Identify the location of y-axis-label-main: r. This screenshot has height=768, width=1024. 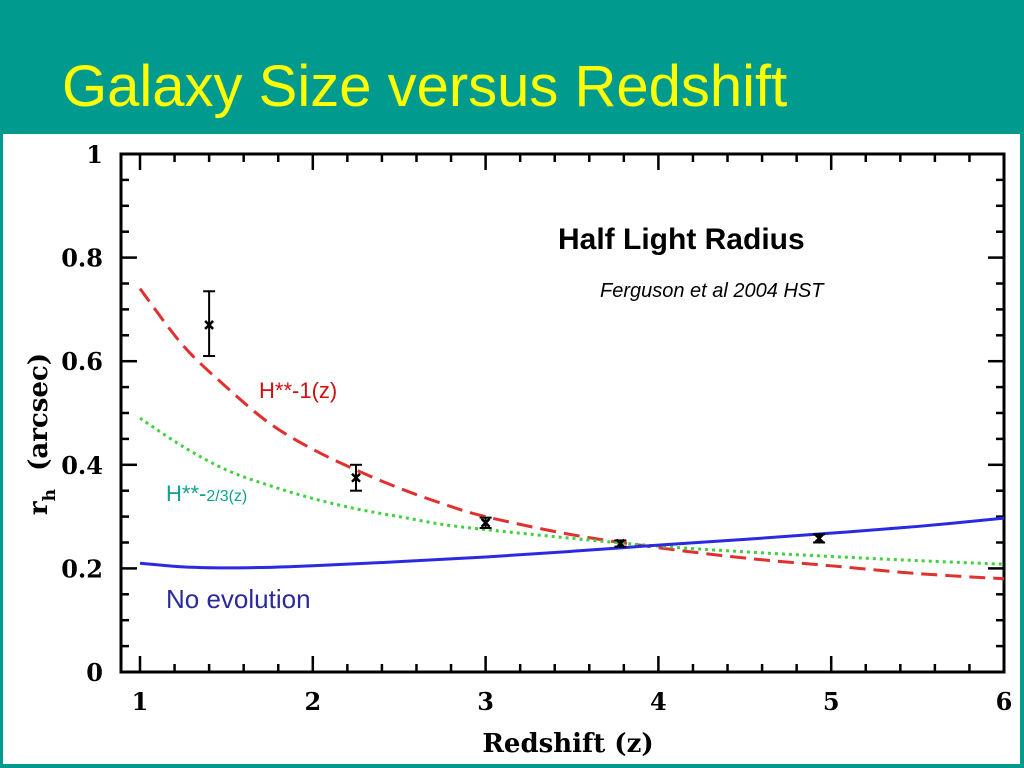
(39, 508).